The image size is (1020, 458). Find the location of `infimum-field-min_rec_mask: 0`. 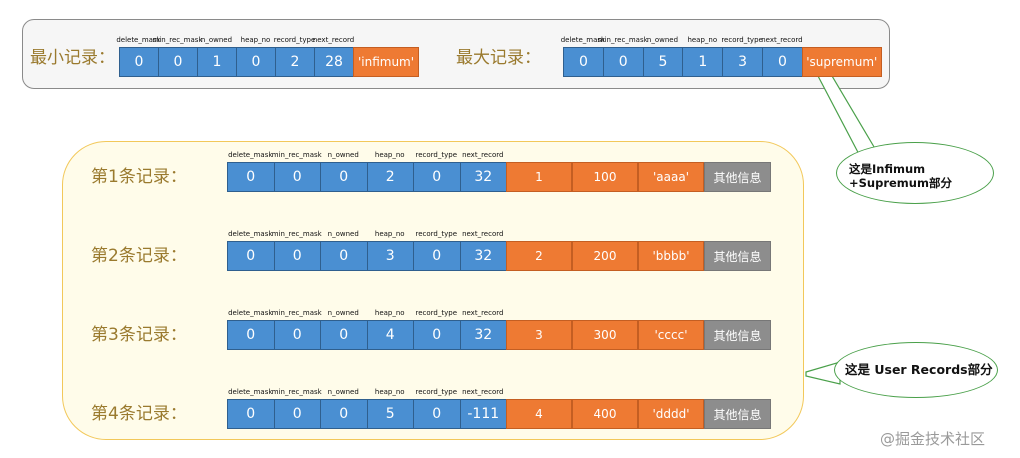

infimum-field-min_rec_mask: 0 is located at coordinates (178, 62).